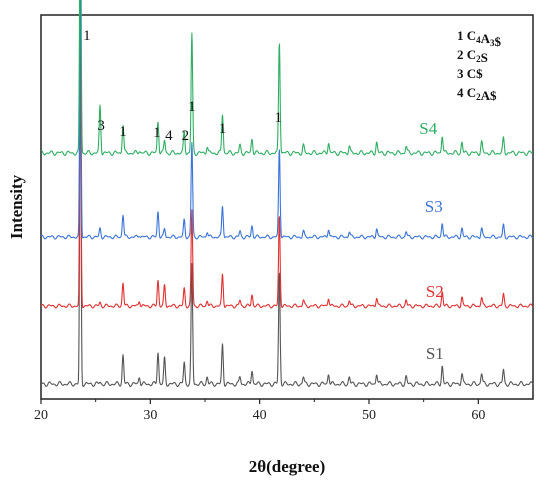 This screenshot has width=550, height=487. What do you see at coordinates (470, 73) in the screenshot?
I see `legend-item: 3 C$` at bounding box center [470, 73].